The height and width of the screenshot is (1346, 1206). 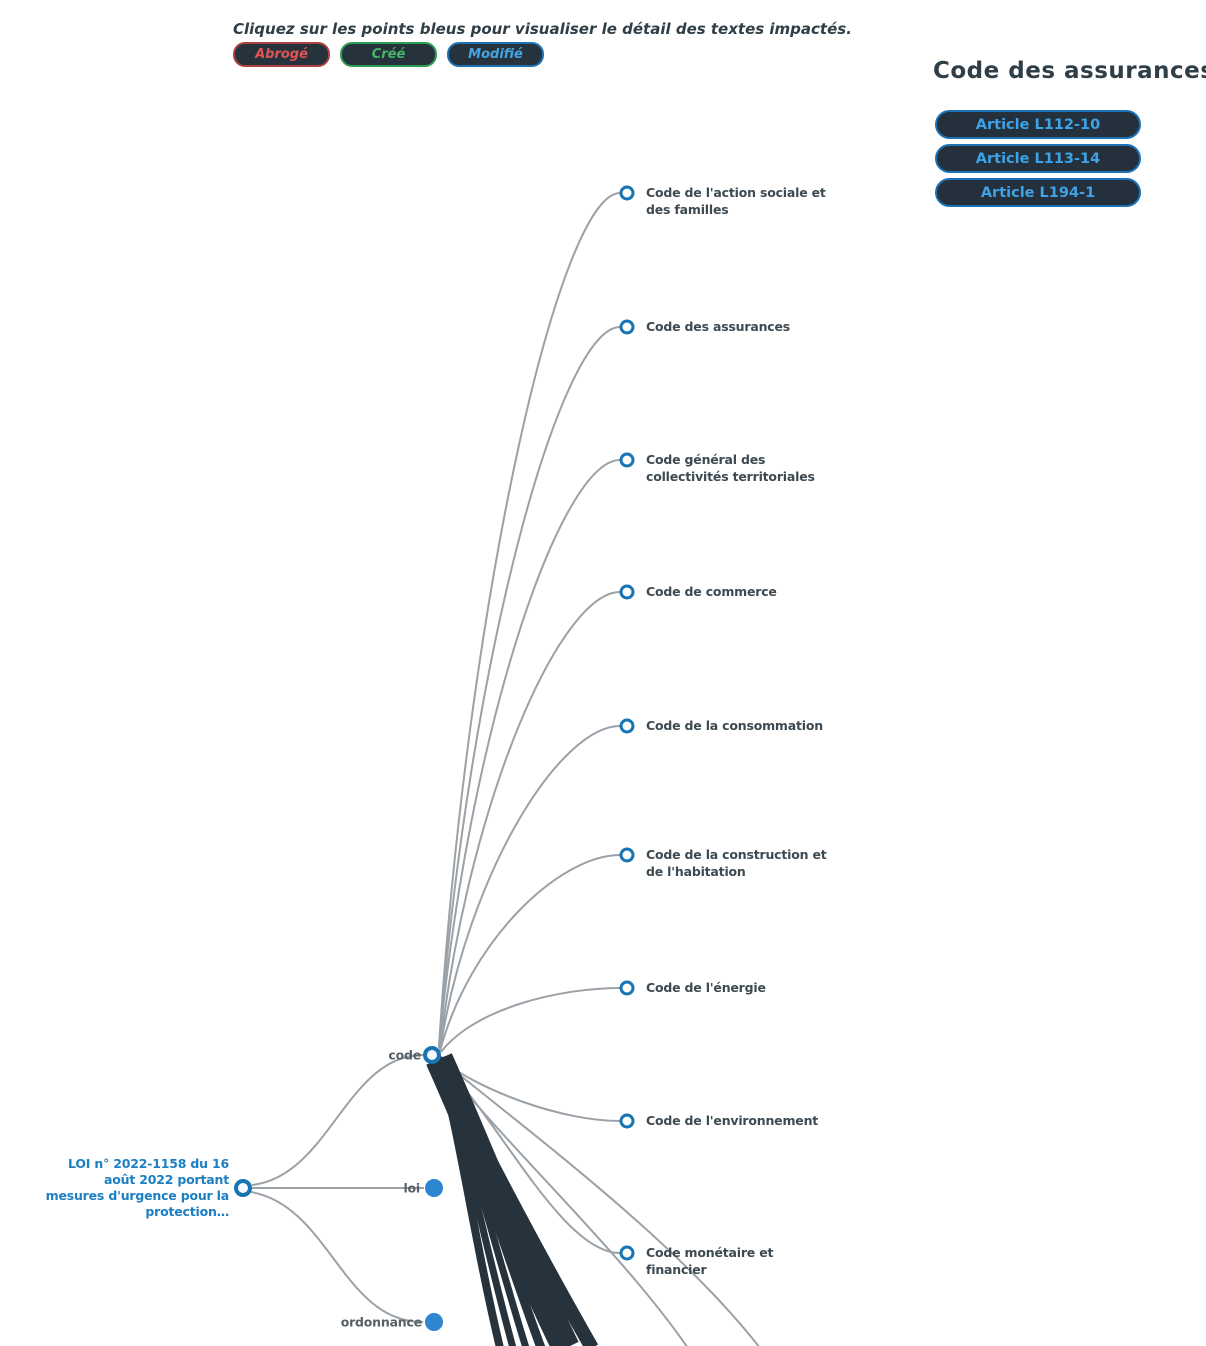 I want to click on article-button: Article L112-10, so click(x=1038, y=124).